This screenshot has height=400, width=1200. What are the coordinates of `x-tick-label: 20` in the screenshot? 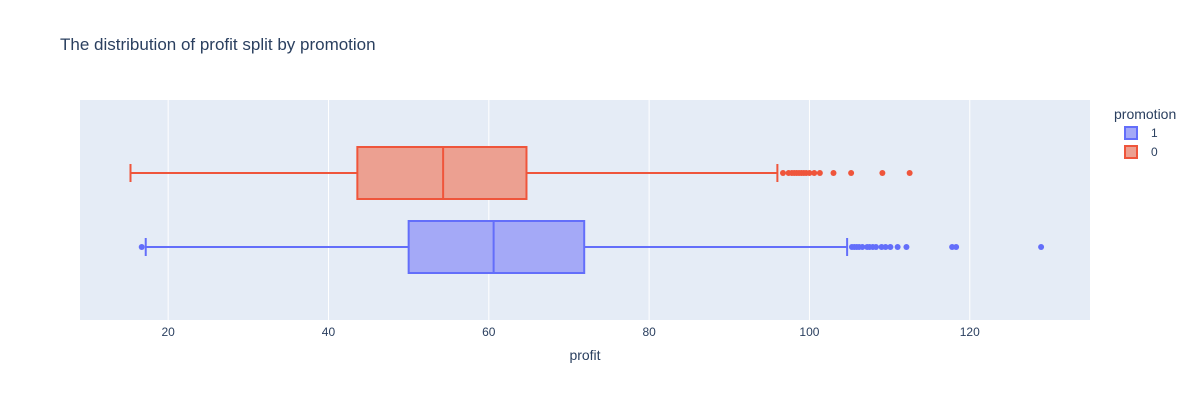 It's located at (168, 332).